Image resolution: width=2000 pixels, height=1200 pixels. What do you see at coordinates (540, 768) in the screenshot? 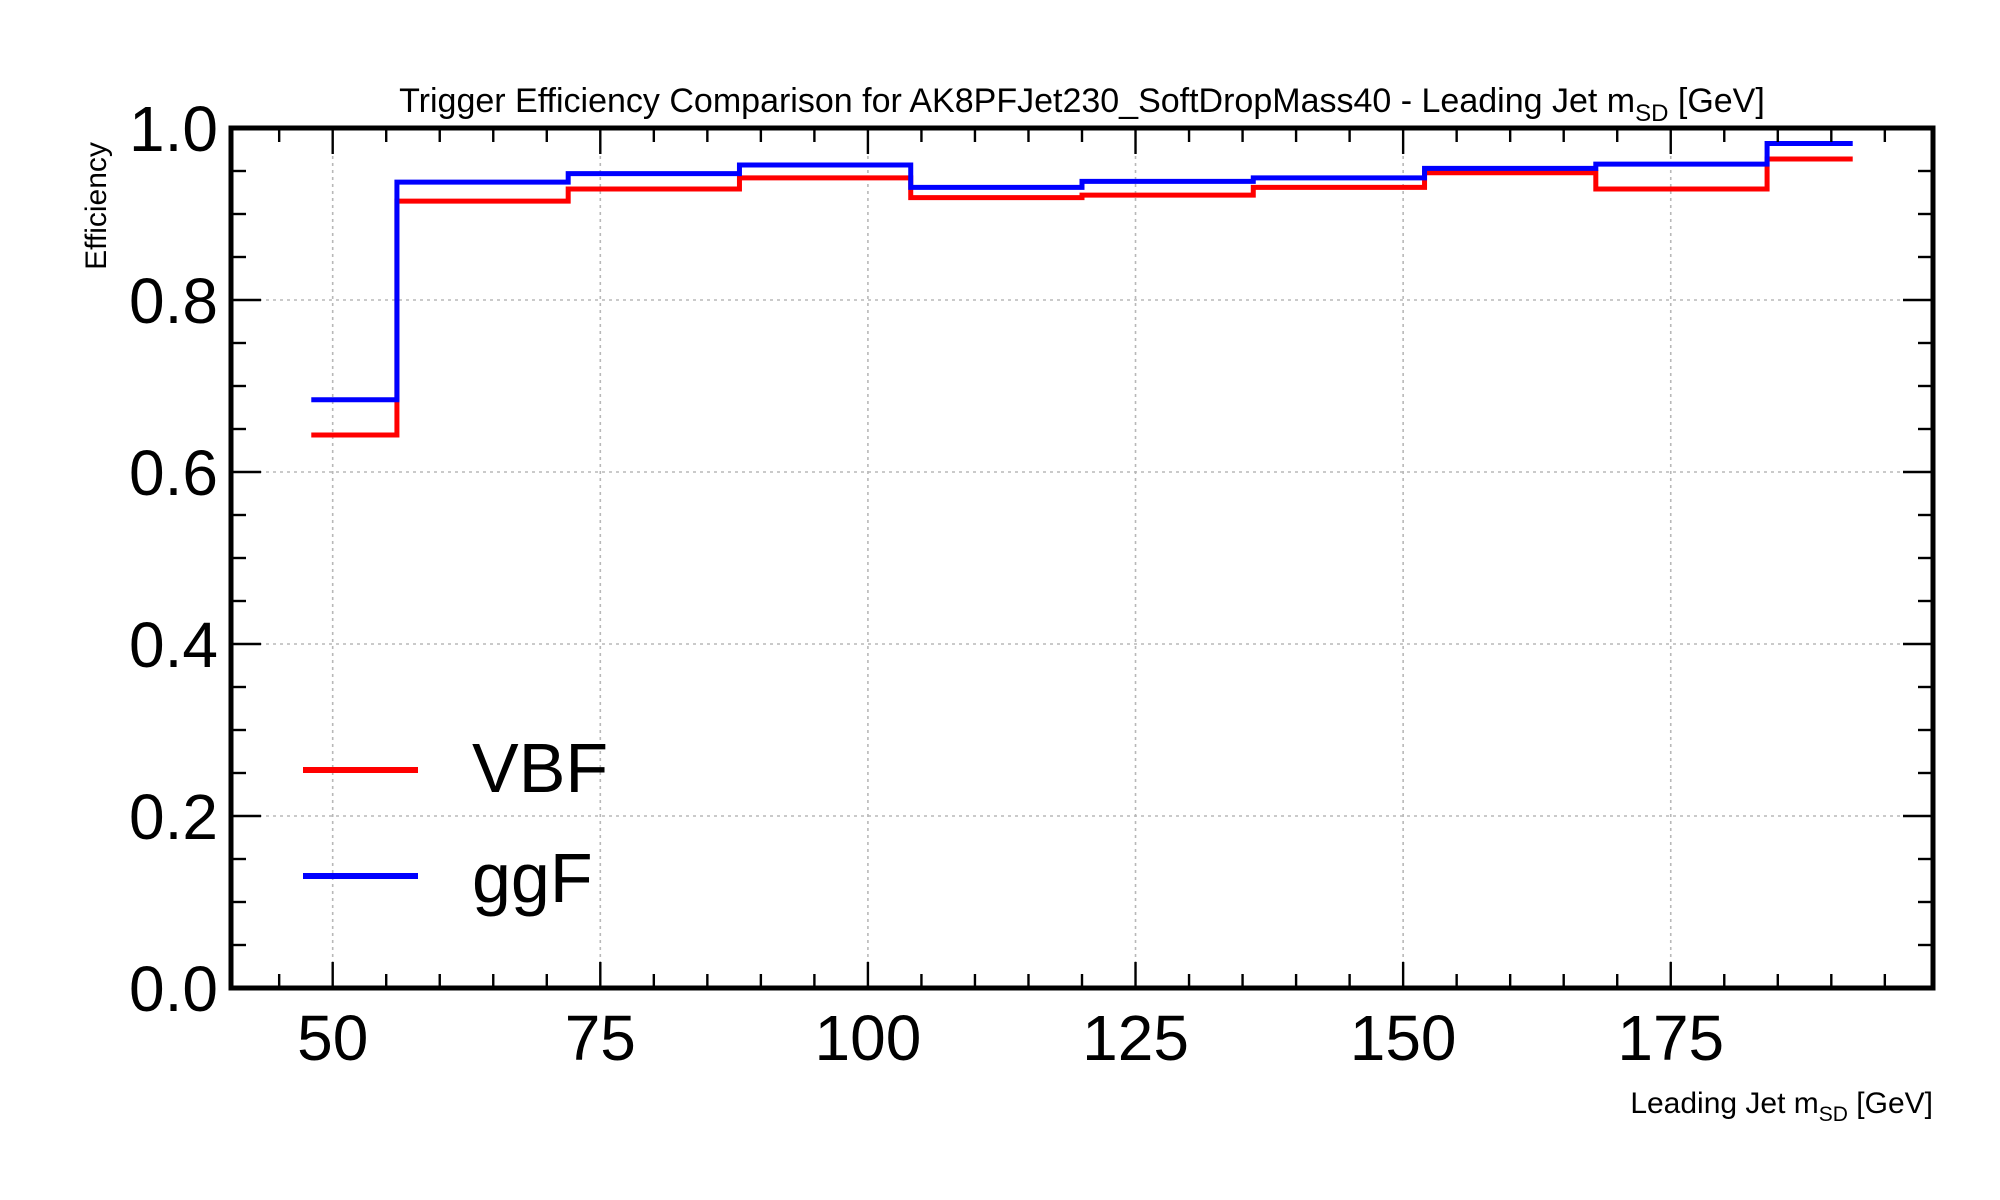
I see `legend-label-vbf: VBF` at bounding box center [540, 768].